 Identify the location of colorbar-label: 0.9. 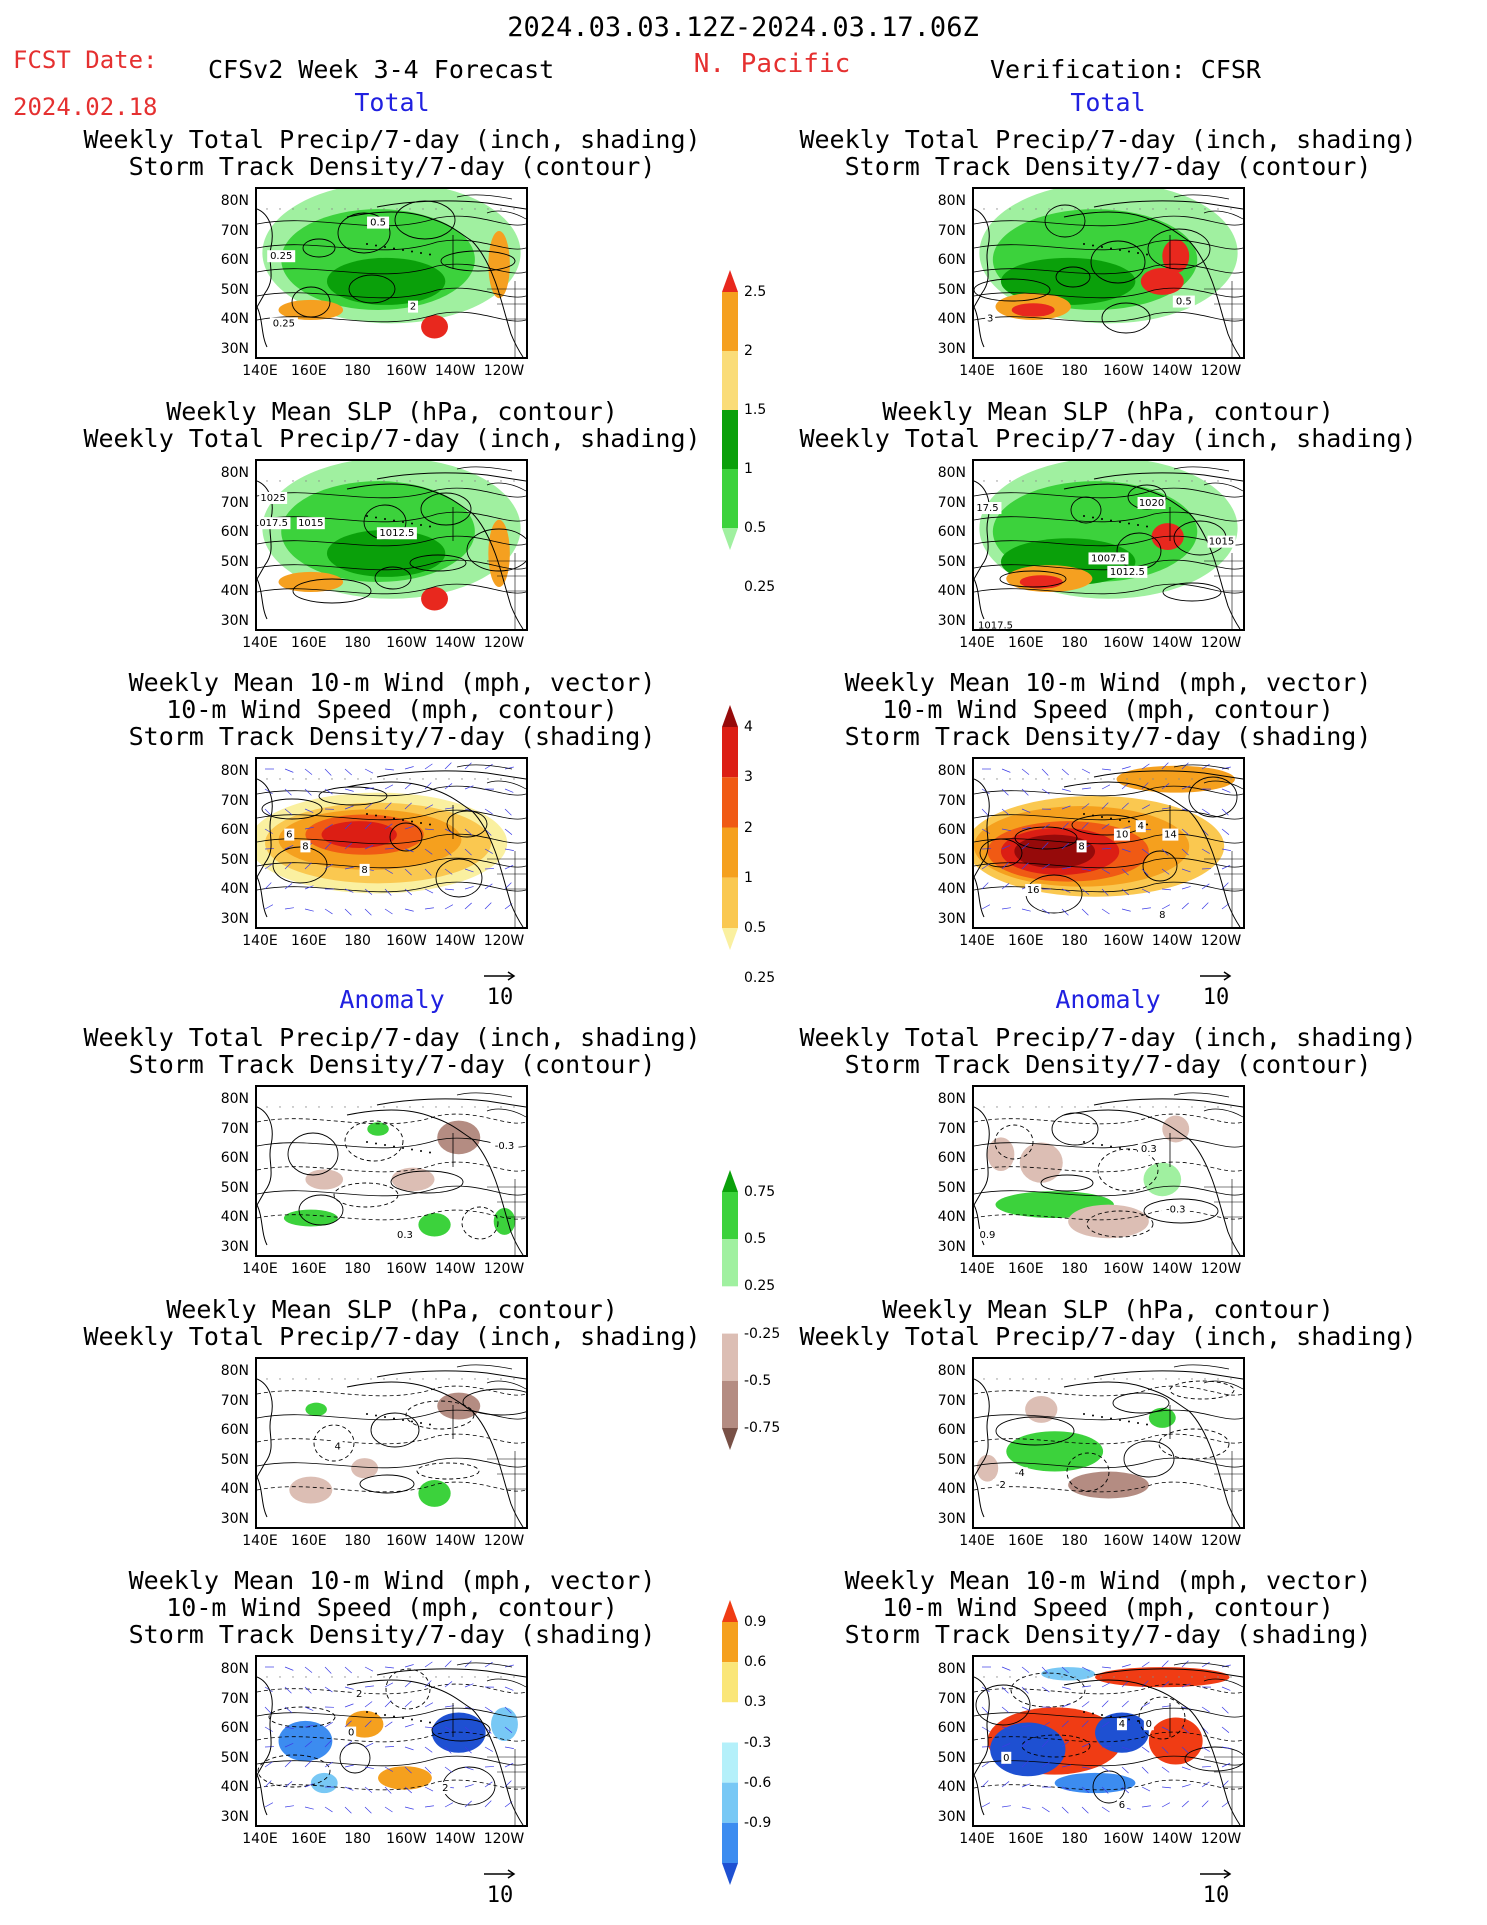
(755, 1622).